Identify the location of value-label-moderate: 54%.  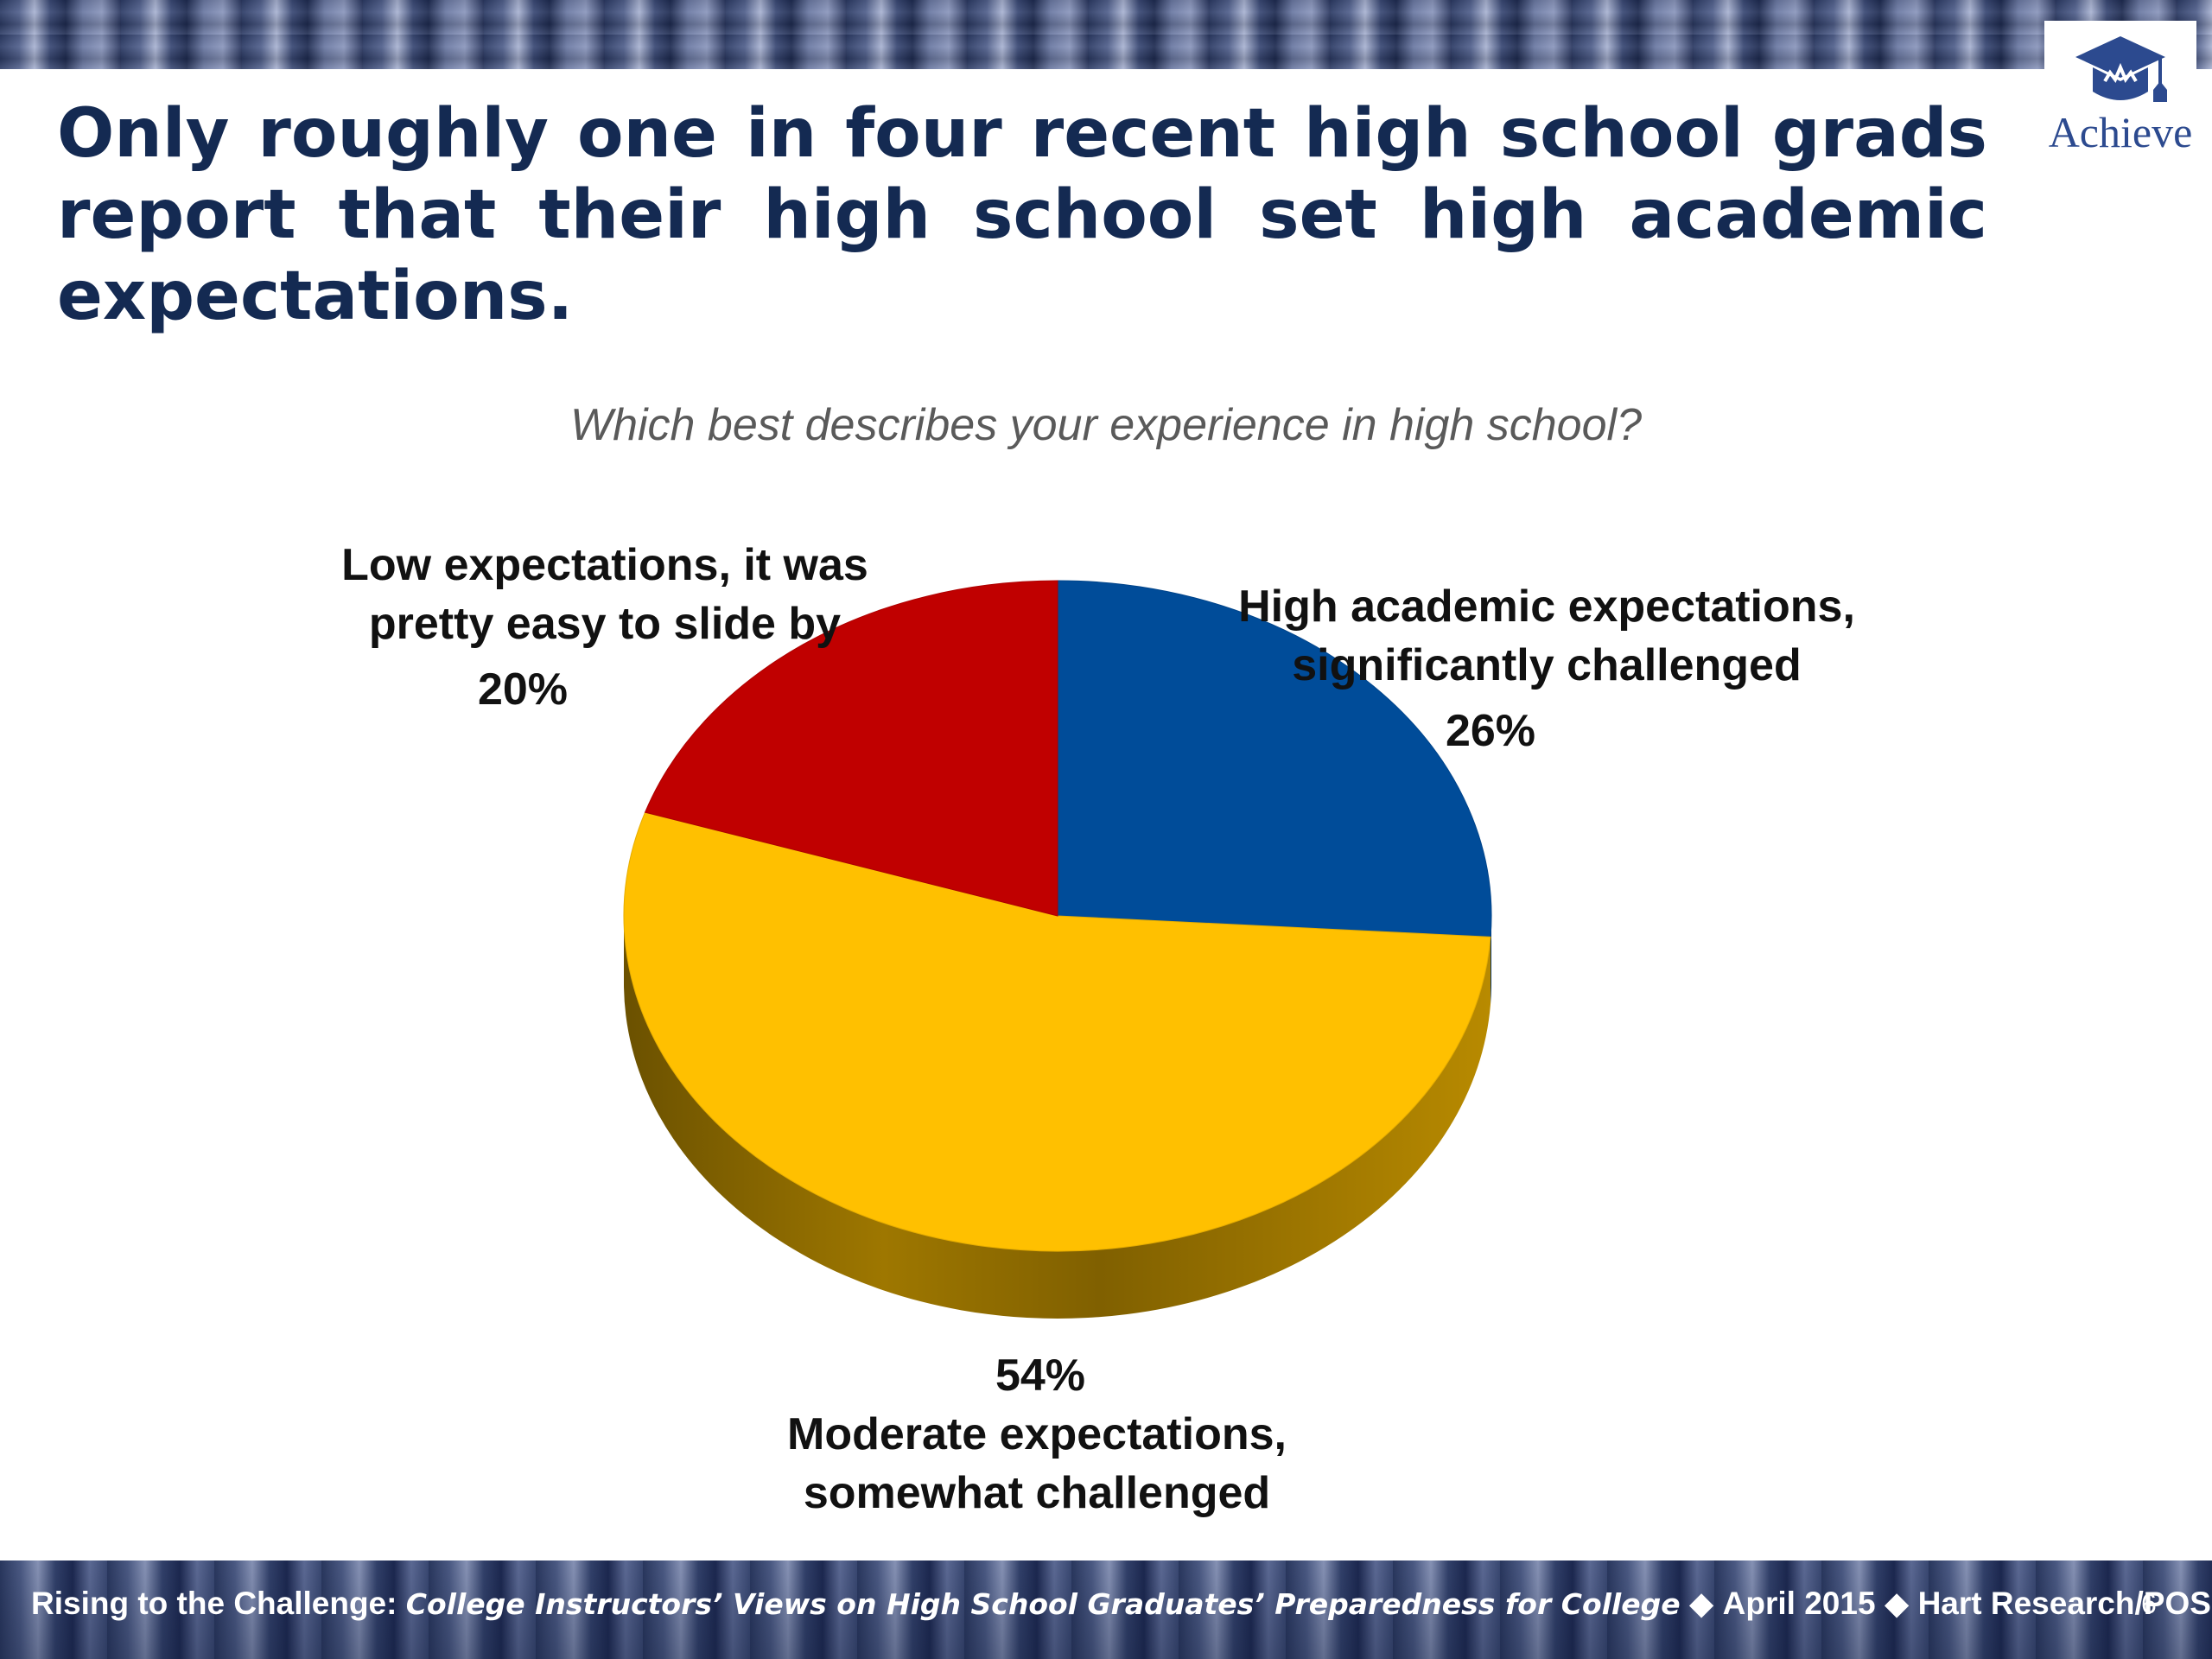
(1040, 1376).